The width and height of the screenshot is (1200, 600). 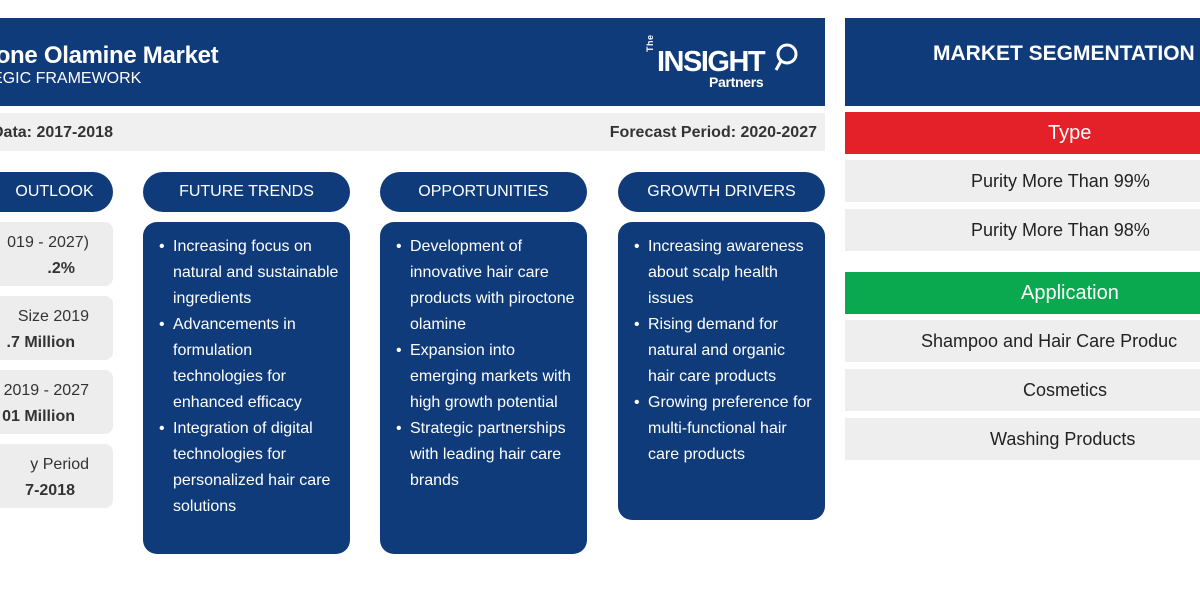 I want to click on segment-item-label: Shampoo and Hair Care Produc, so click(x=1049, y=341).